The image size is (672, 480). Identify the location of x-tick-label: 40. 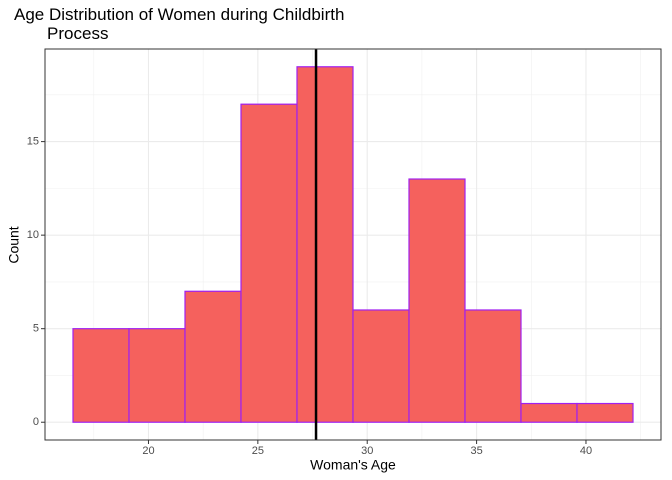
(586, 451).